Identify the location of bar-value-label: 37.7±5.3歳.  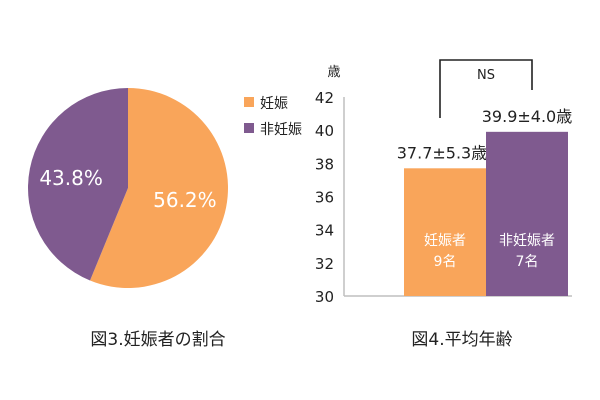
(442, 152).